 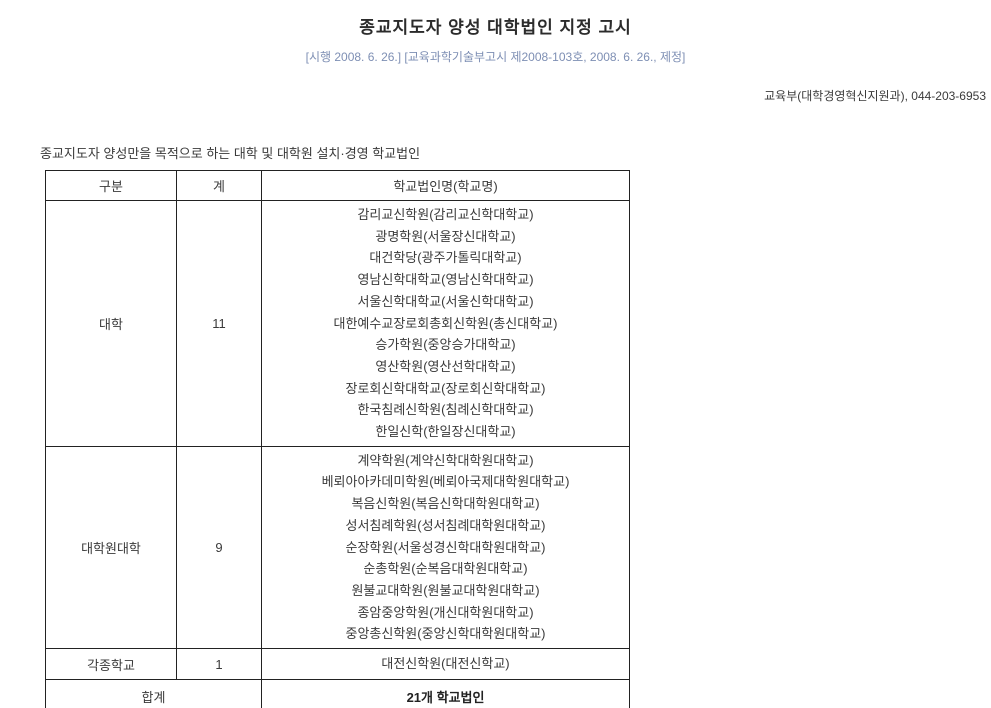 I want to click on school-name: 장로회신학대학교(장로회신학대학교), so click(x=445, y=388).